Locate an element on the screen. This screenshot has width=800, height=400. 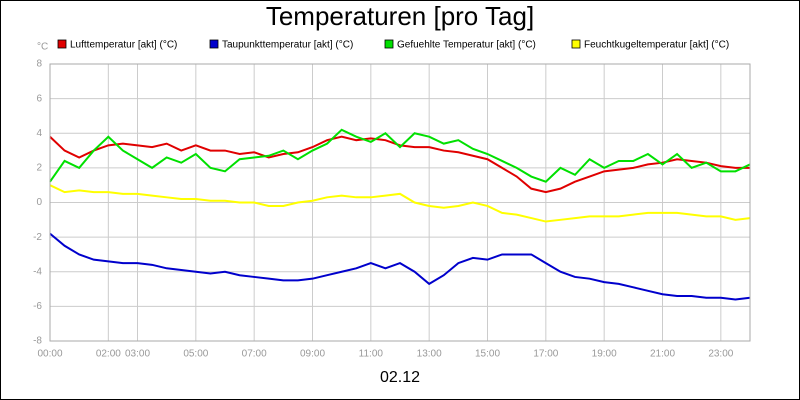
legend-label: Lufttemperatur [akt] (°C) is located at coordinates (123, 45).